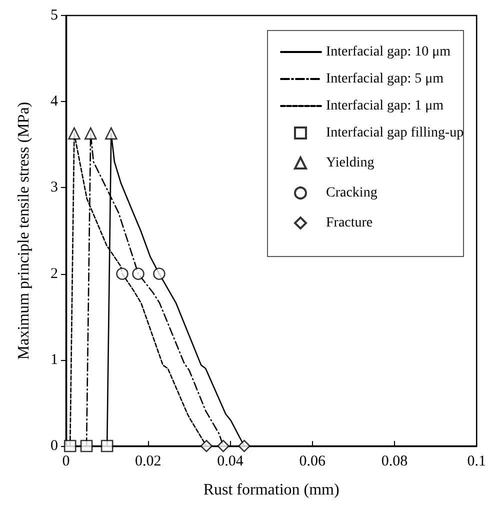 Image resolution: width=497 pixels, height=518 pixels. What do you see at coordinates (395, 133) in the screenshot?
I see `legend-label: Interfacial gap filling-up` at bounding box center [395, 133].